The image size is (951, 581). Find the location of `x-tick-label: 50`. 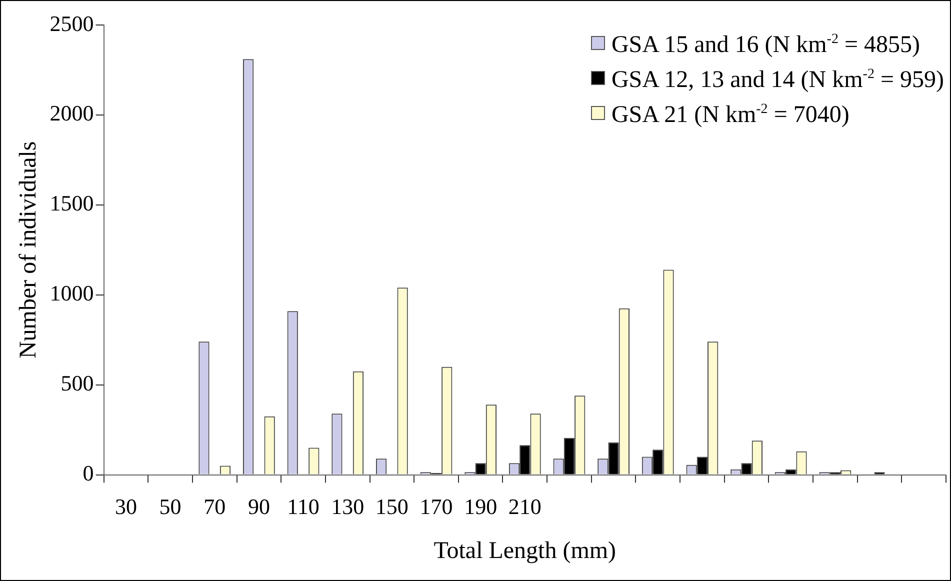

x-tick-label: 50 is located at coordinates (170, 506).